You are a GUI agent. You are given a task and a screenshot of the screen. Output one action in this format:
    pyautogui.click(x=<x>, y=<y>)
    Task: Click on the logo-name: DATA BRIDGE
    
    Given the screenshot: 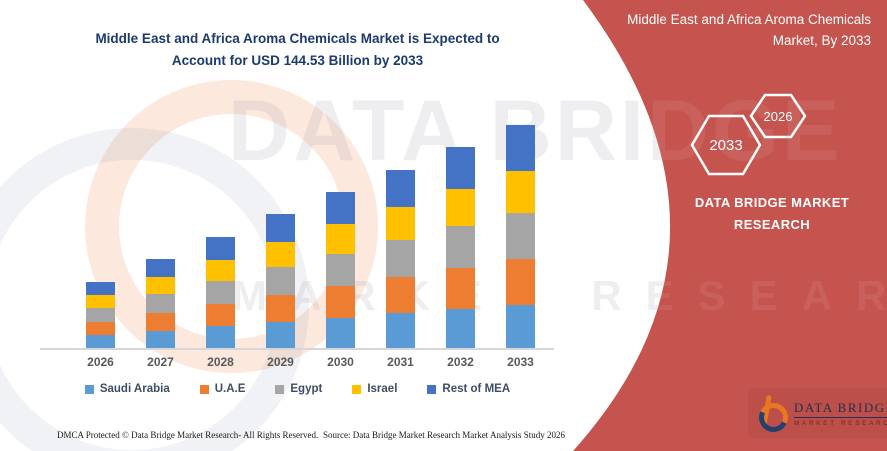 What is the action you would take?
    pyautogui.click(x=840, y=409)
    